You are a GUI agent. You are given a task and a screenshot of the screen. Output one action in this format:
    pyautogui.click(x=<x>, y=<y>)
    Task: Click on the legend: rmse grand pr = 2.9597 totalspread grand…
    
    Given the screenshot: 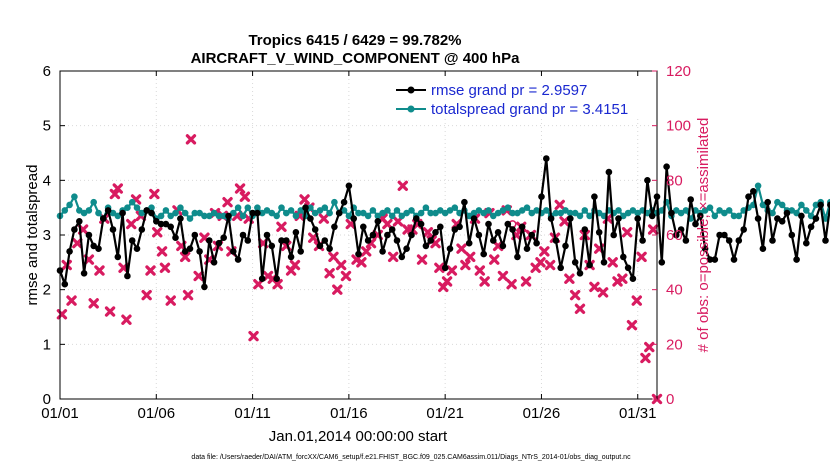 What is the action you would take?
    pyautogui.click(x=522, y=99)
    